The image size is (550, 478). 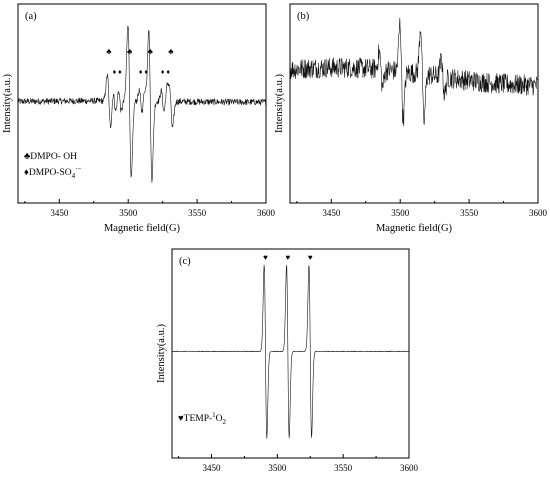 What do you see at coordinates (31, 16) in the screenshot?
I see `panel-label: (a)` at bounding box center [31, 16].